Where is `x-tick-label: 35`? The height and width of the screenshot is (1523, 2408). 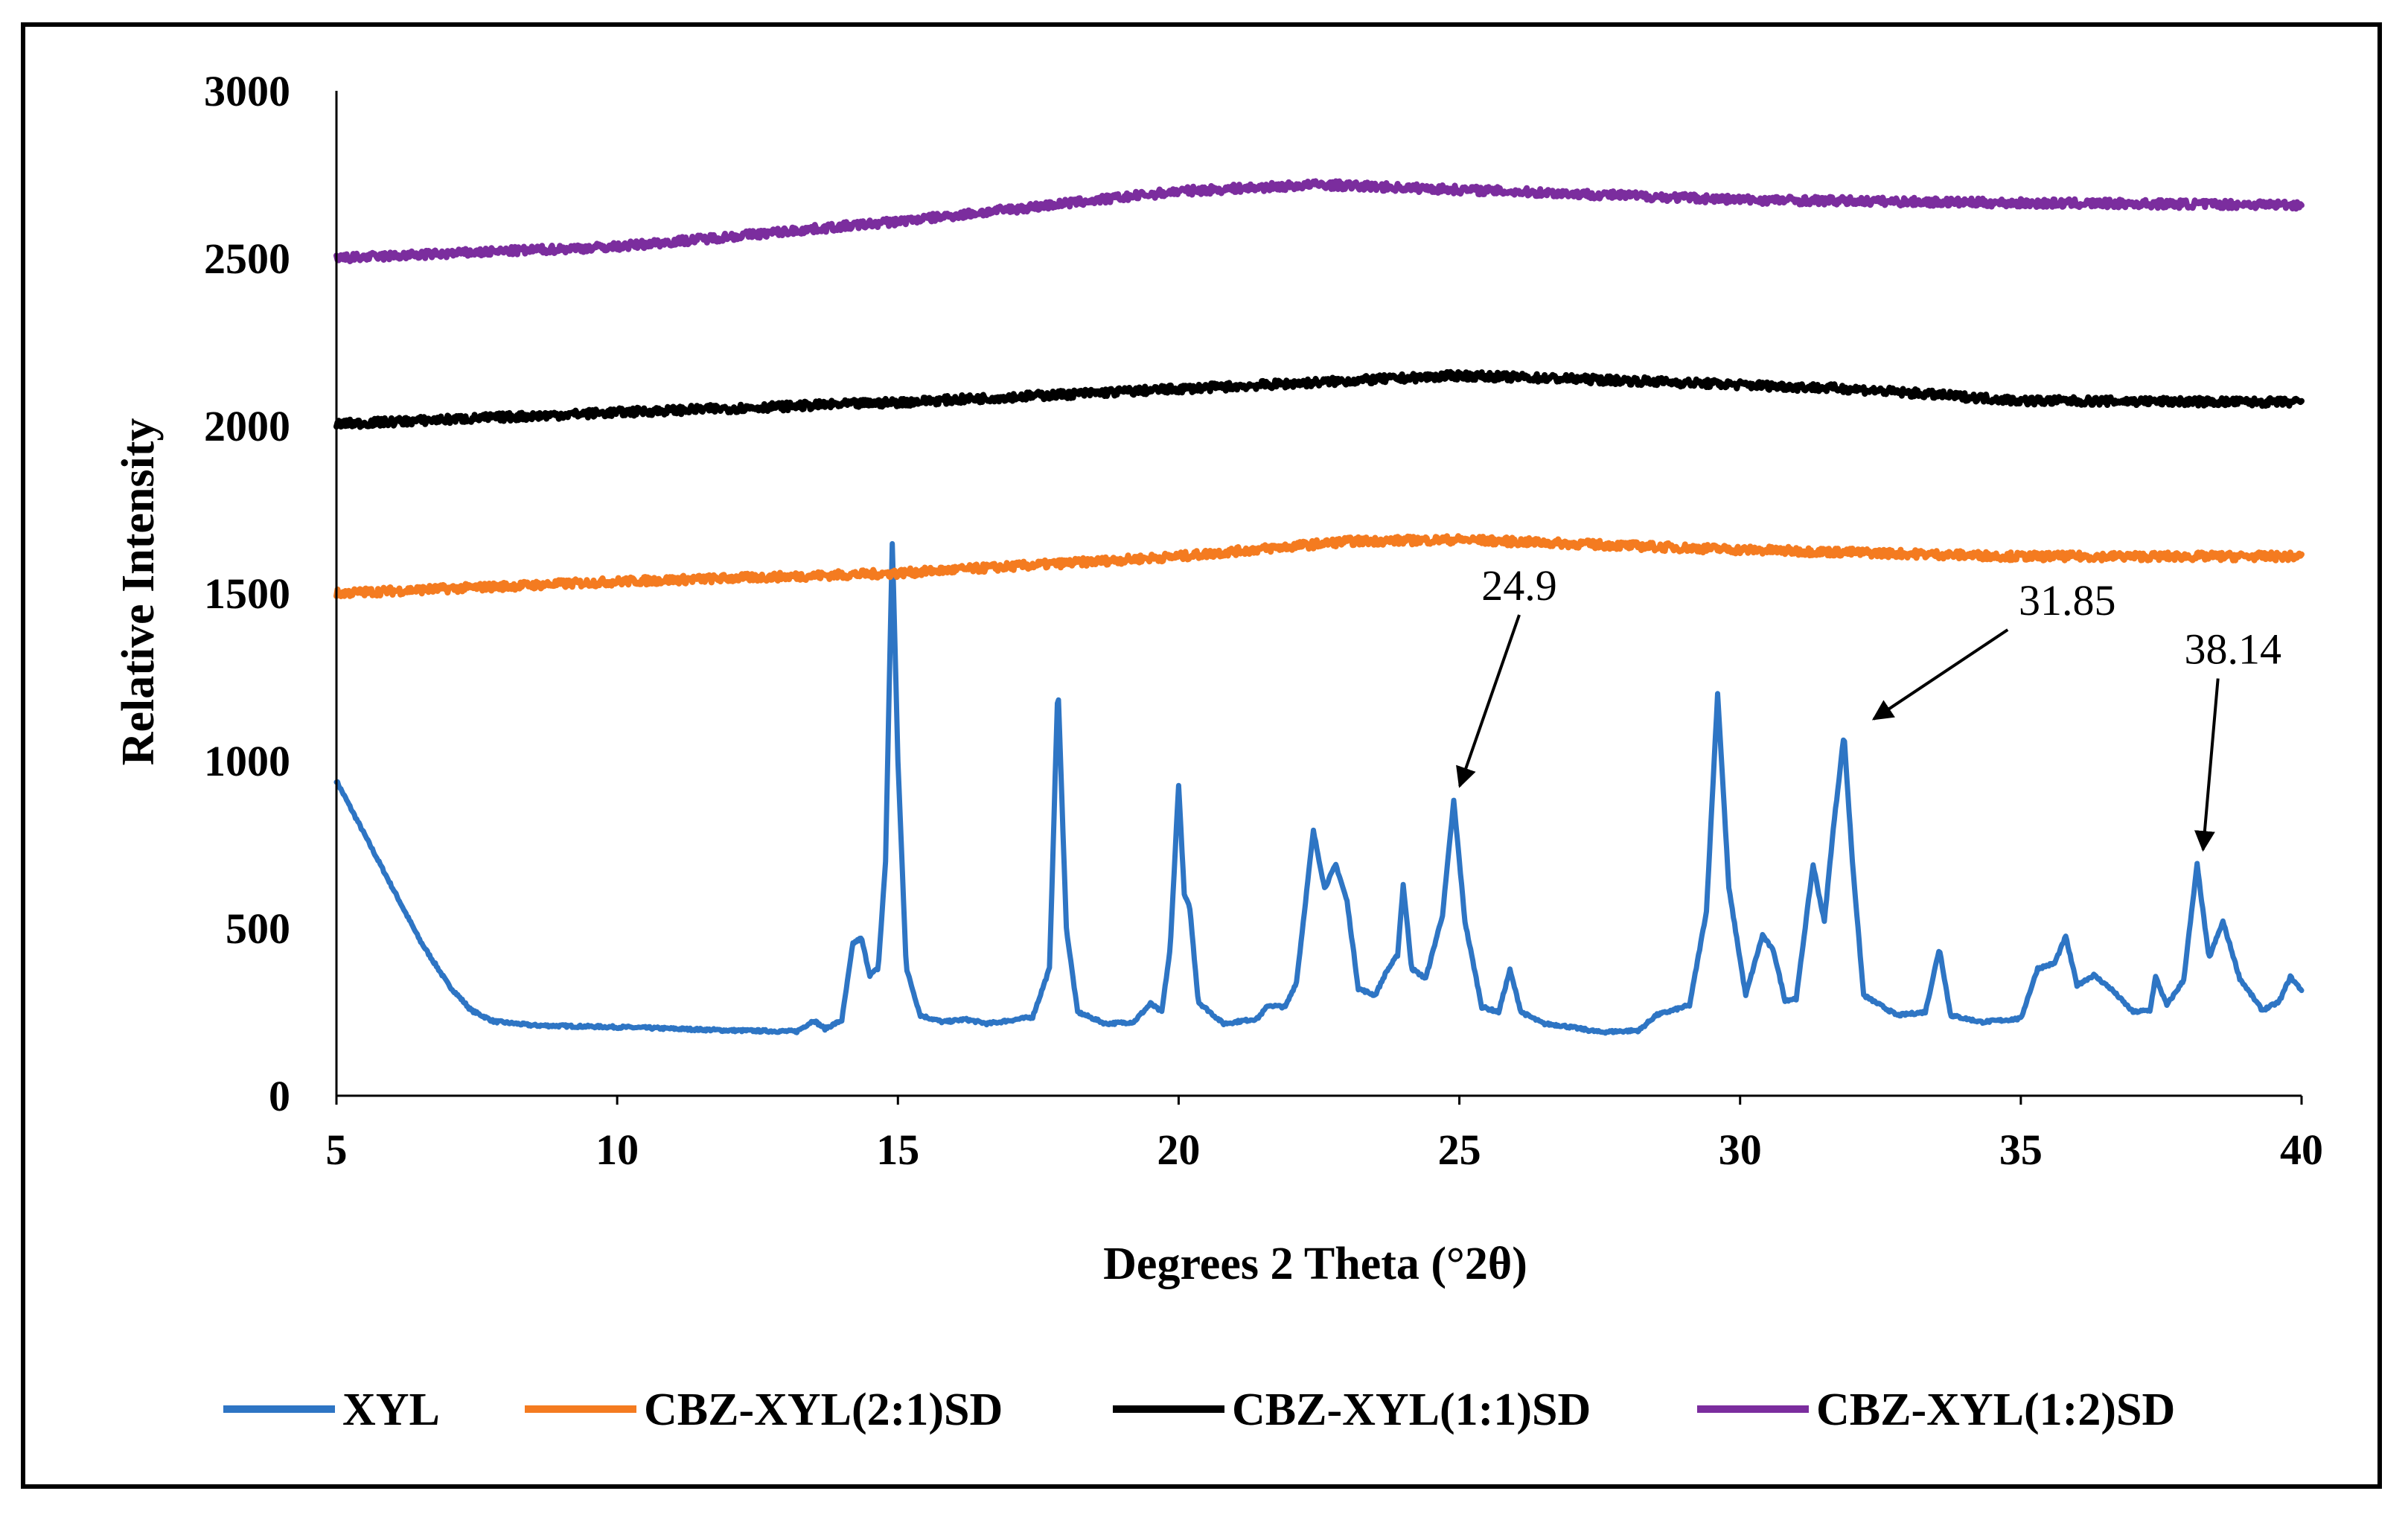
x-tick-label: 35 is located at coordinates (2021, 1150).